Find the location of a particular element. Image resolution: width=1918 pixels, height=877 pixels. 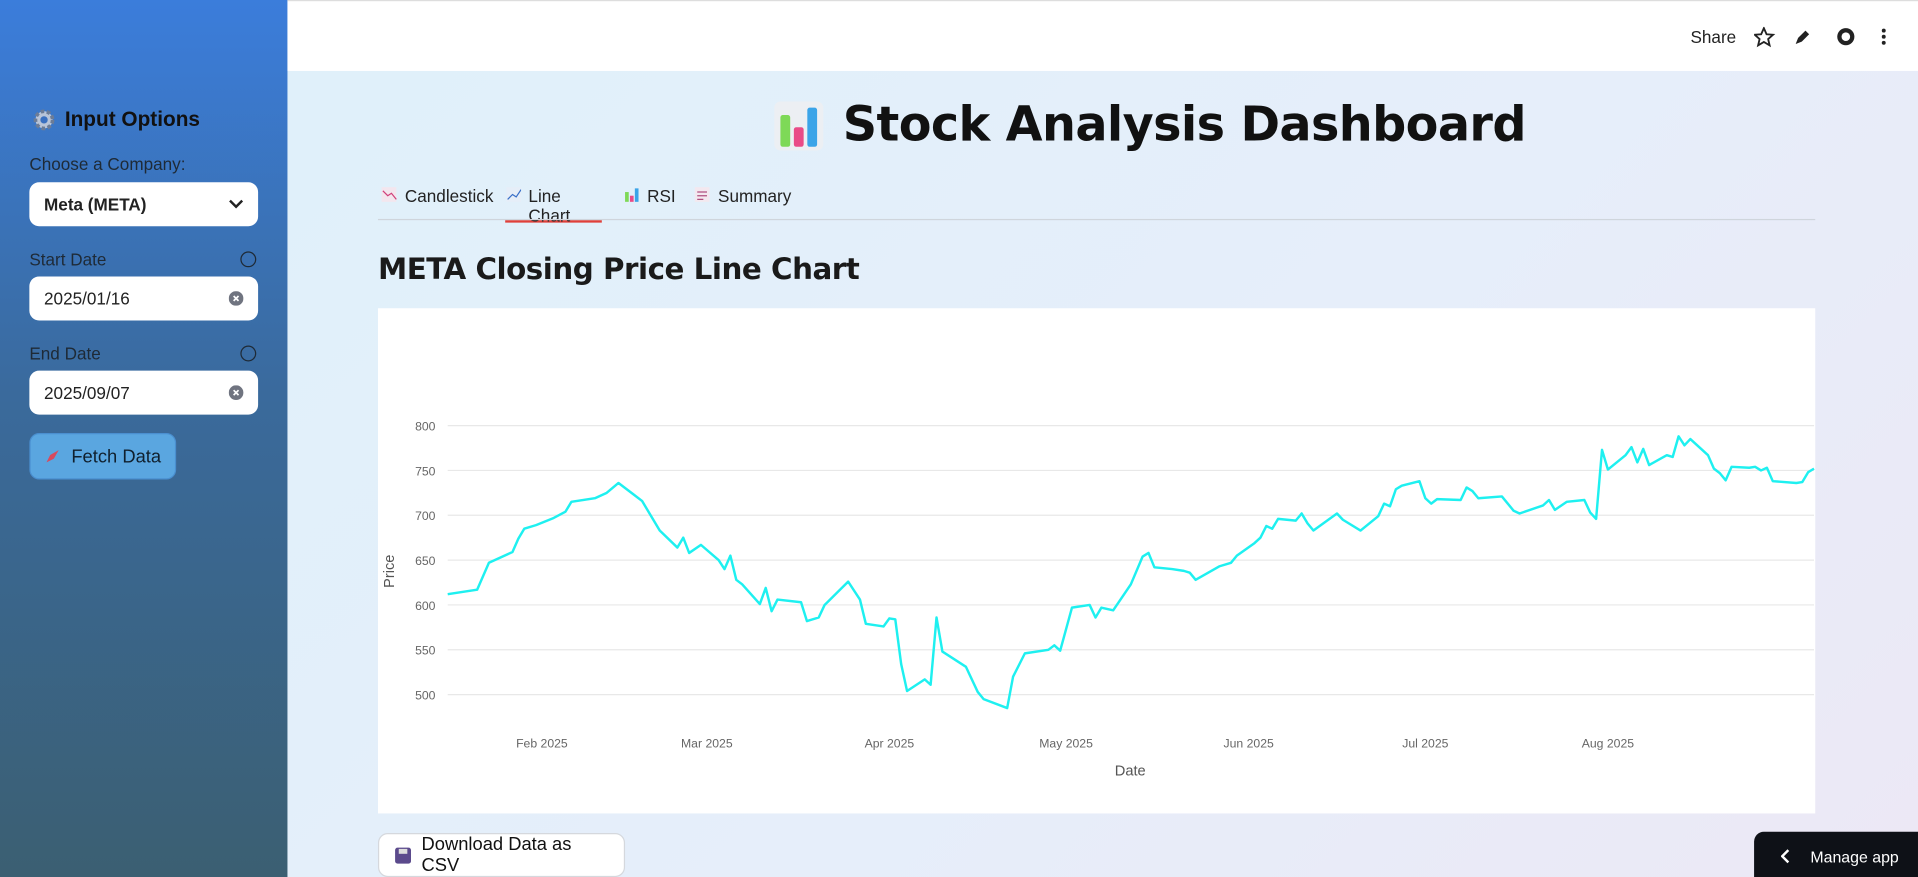

company-select: Meta (META) is located at coordinates (144, 204).